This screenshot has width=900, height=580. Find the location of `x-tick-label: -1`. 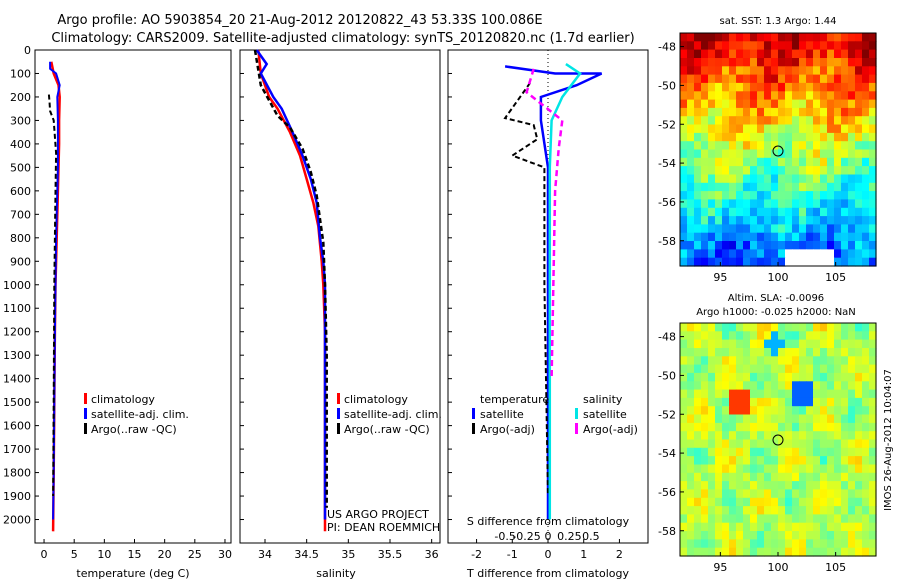

x-tick-label: -1 is located at coordinates (512, 554).